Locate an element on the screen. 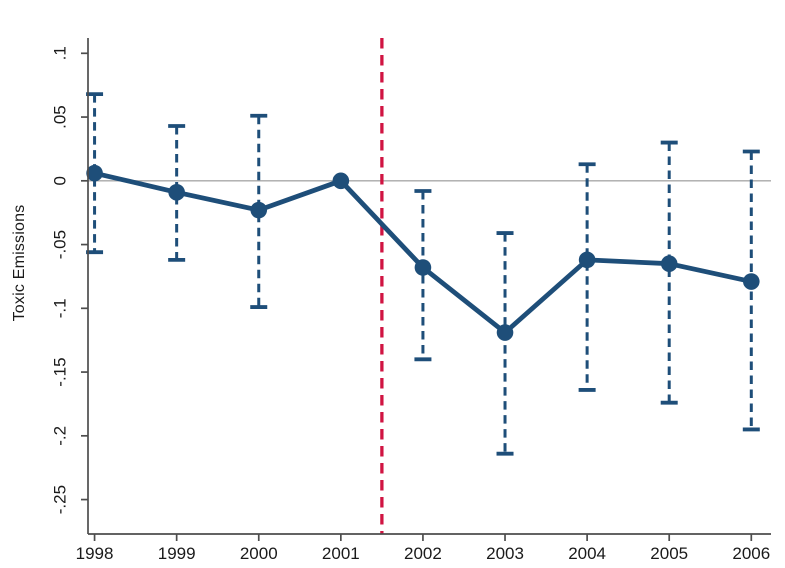 The width and height of the screenshot is (785, 568). y-tick-label: -.15 is located at coordinates (60, 371).